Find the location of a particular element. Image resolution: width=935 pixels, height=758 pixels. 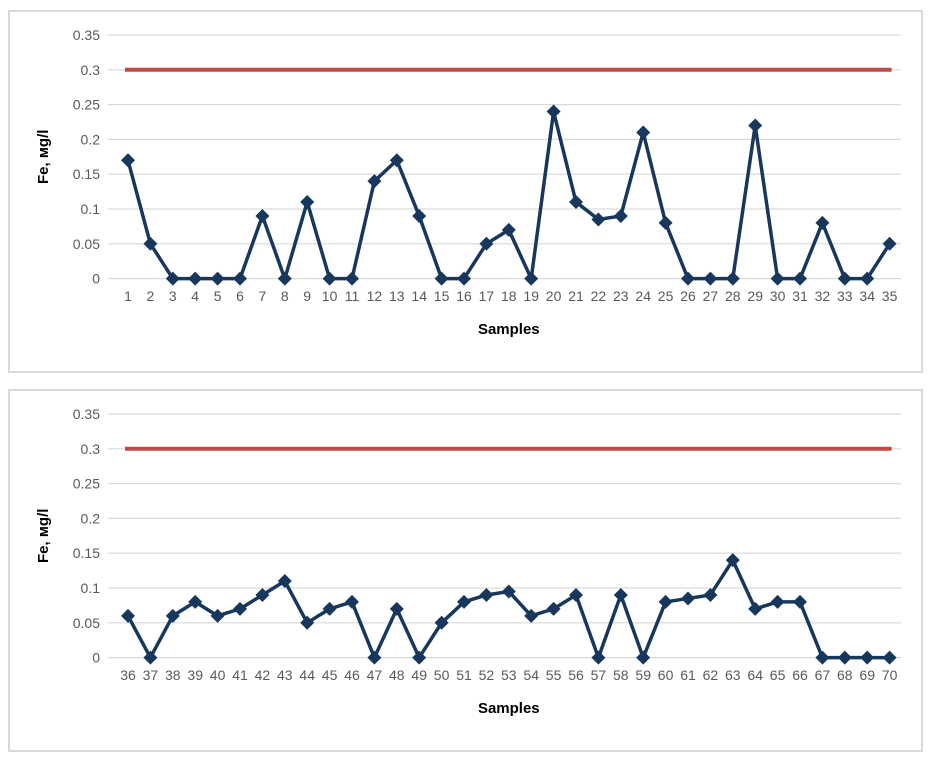

x-tick-label: 47 is located at coordinates (375, 675).